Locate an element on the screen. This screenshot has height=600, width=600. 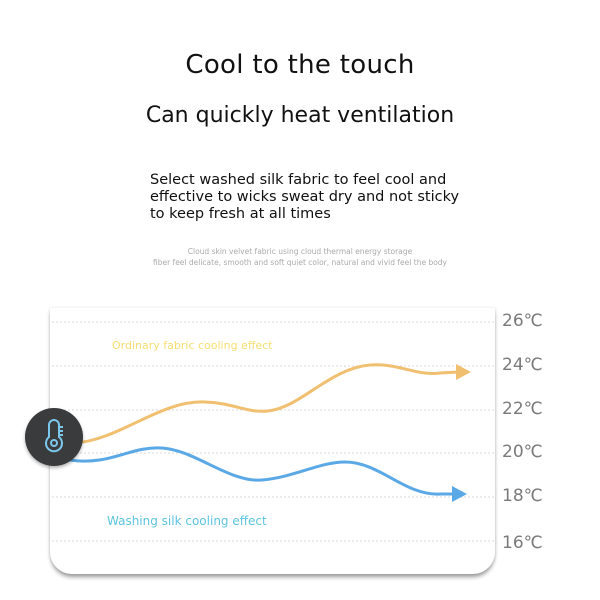
y-label-18: 18℃ is located at coordinates (522, 496).